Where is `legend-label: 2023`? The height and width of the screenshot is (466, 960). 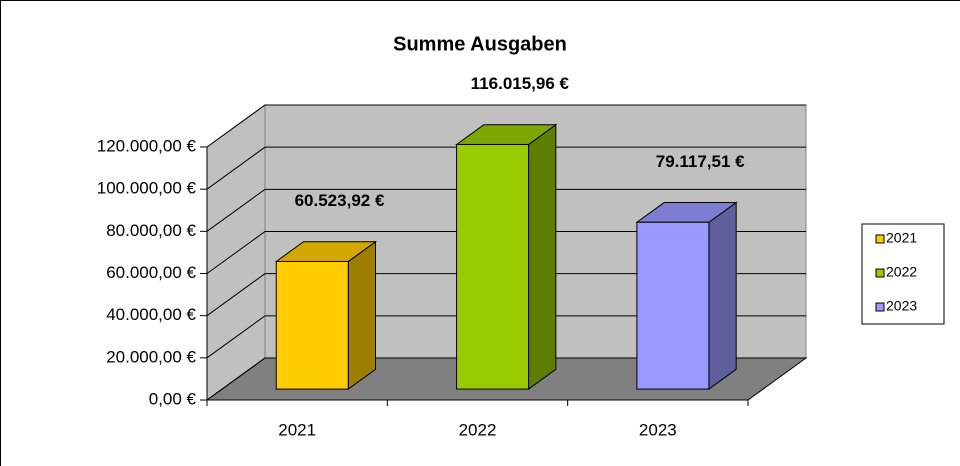 legend-label: 2023 is located at coordinates (901, 306).